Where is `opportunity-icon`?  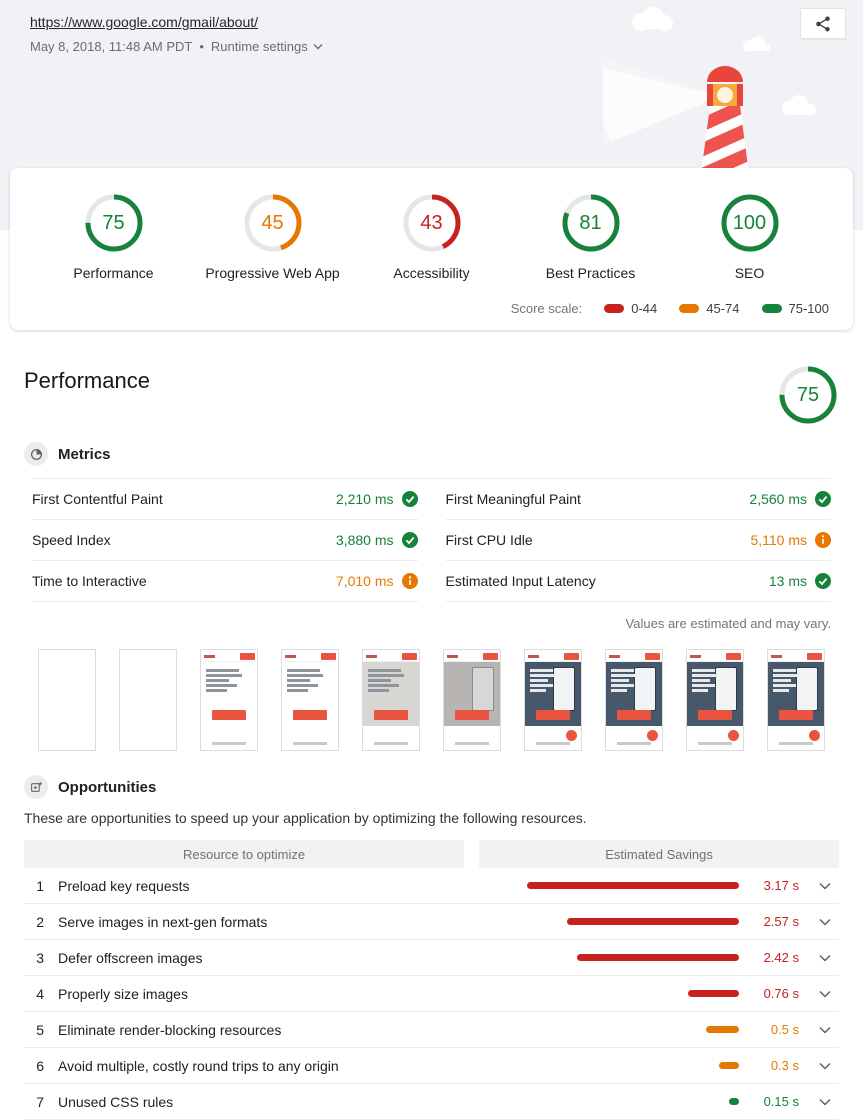 opportunity-icon is located at coordinates (36, 787).